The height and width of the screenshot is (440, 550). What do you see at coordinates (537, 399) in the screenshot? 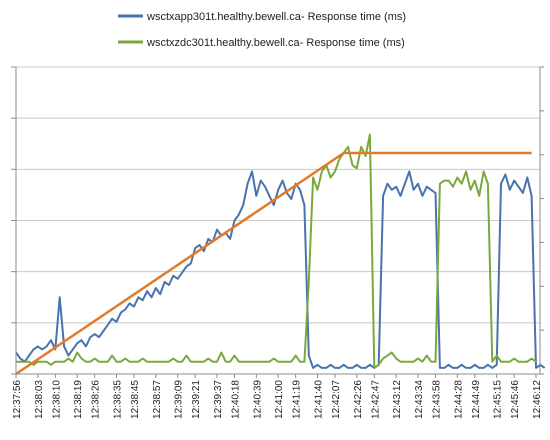
I see `x-tick-label: 12:46:12` at bounding box center [537, 399].